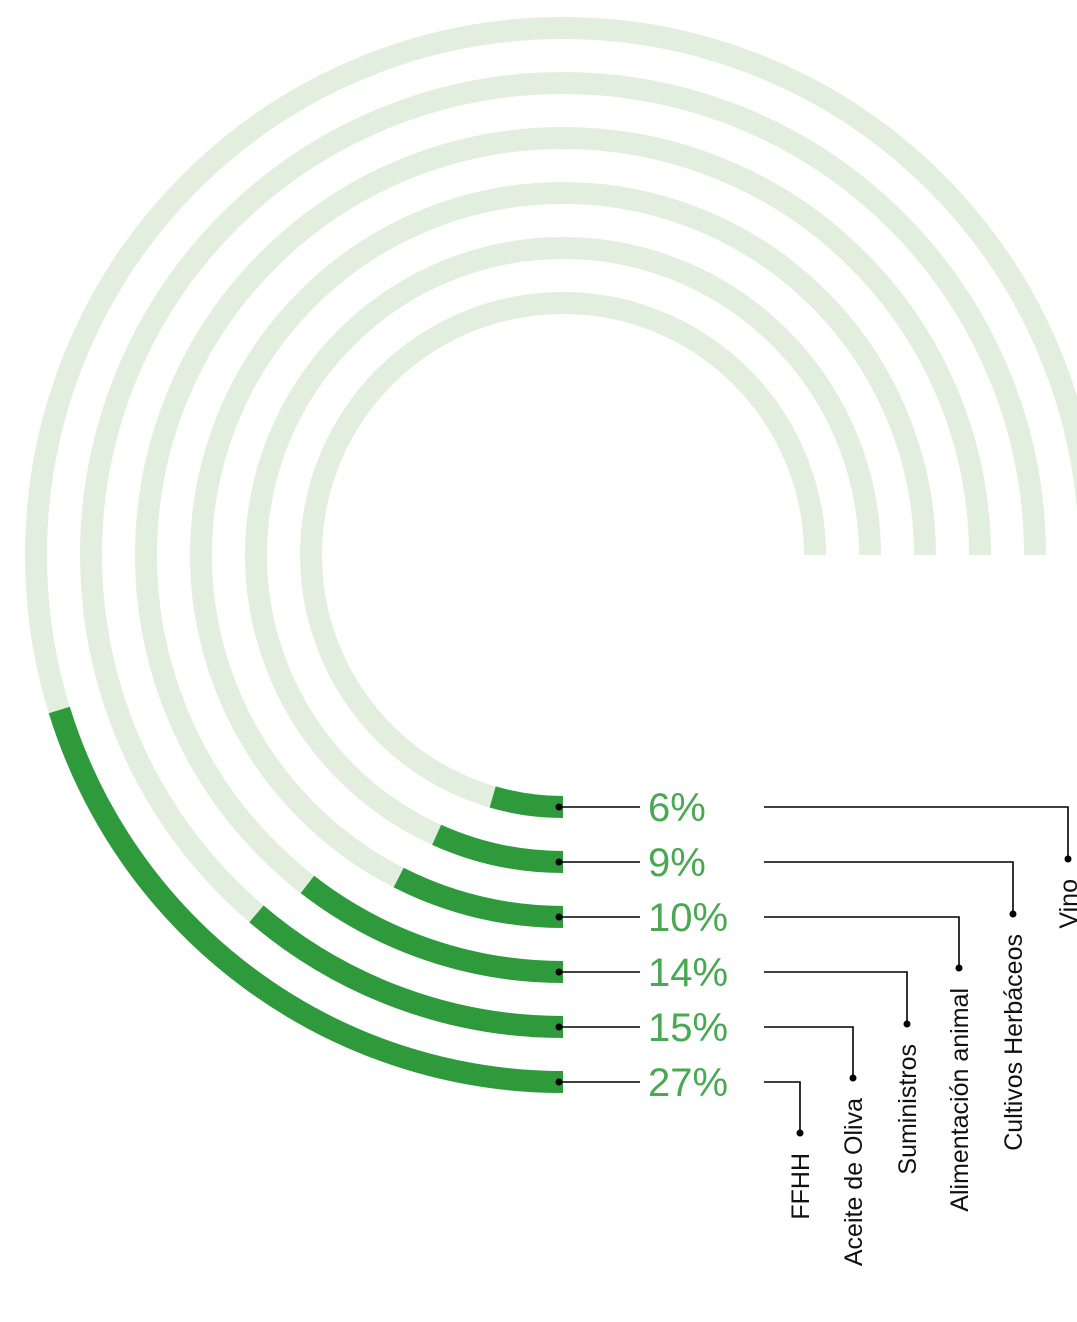 This screenshot has width=1077, height=1322. I want to click on category-label: Alimentación animal, so click(960, 1100).